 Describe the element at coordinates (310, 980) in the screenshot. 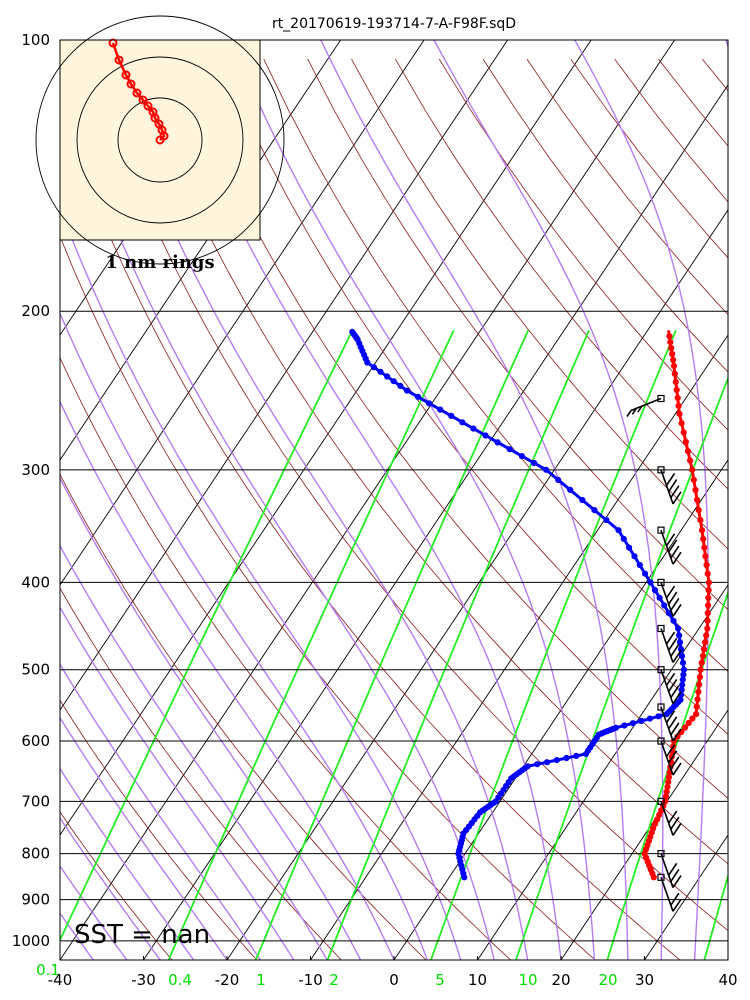

I see `x-tick-label: -10` at that location.